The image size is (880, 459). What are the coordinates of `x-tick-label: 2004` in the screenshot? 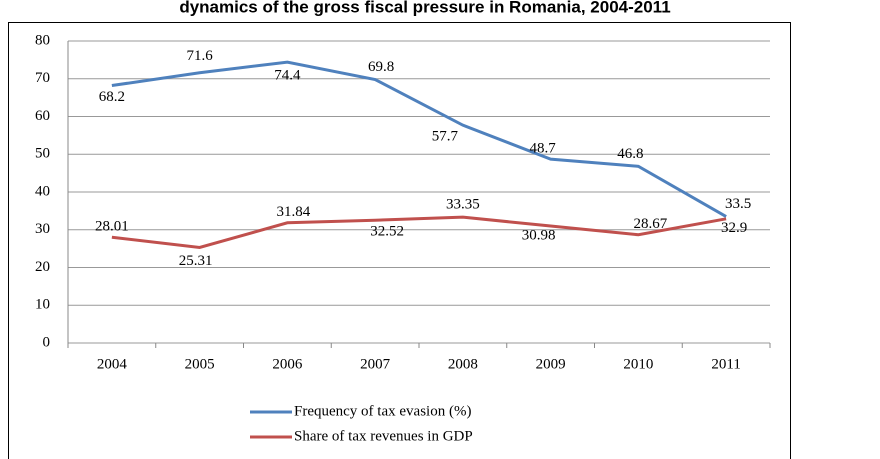 It's located at (112, 364).